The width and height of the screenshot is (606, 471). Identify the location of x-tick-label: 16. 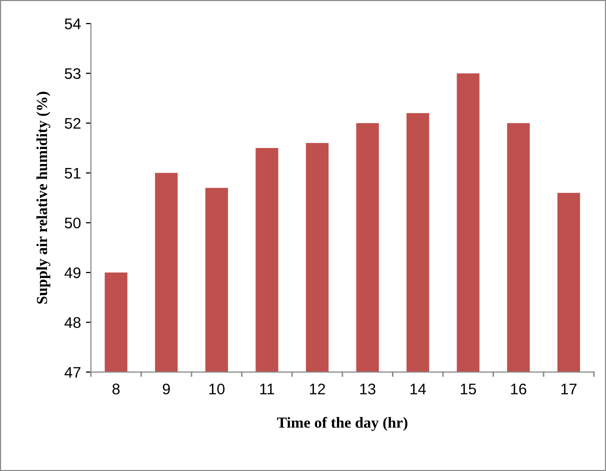
(518, 389).